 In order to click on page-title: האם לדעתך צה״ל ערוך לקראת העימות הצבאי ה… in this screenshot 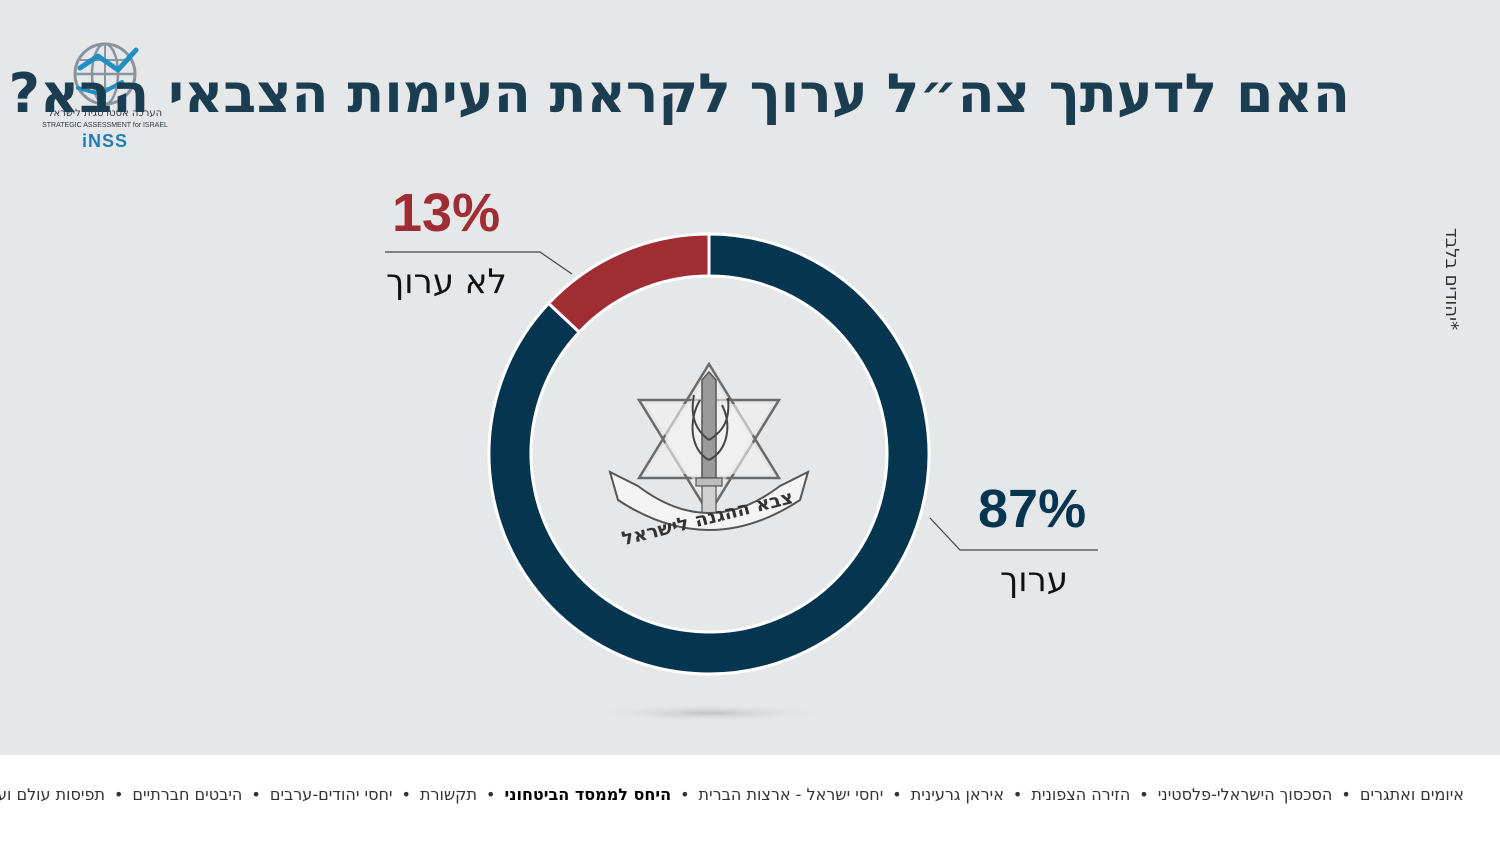, I will do `click(679, 93)`.